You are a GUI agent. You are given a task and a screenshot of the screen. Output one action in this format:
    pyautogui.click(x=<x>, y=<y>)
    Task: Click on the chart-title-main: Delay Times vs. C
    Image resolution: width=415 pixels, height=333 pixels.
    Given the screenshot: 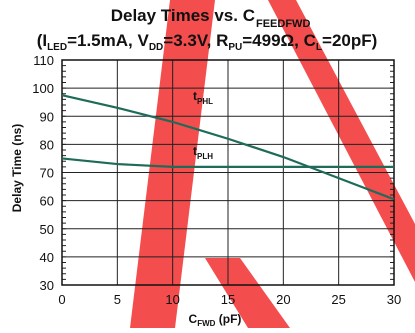 What is the action you would take?
    pyautogui.click(x=183, y=15)
    